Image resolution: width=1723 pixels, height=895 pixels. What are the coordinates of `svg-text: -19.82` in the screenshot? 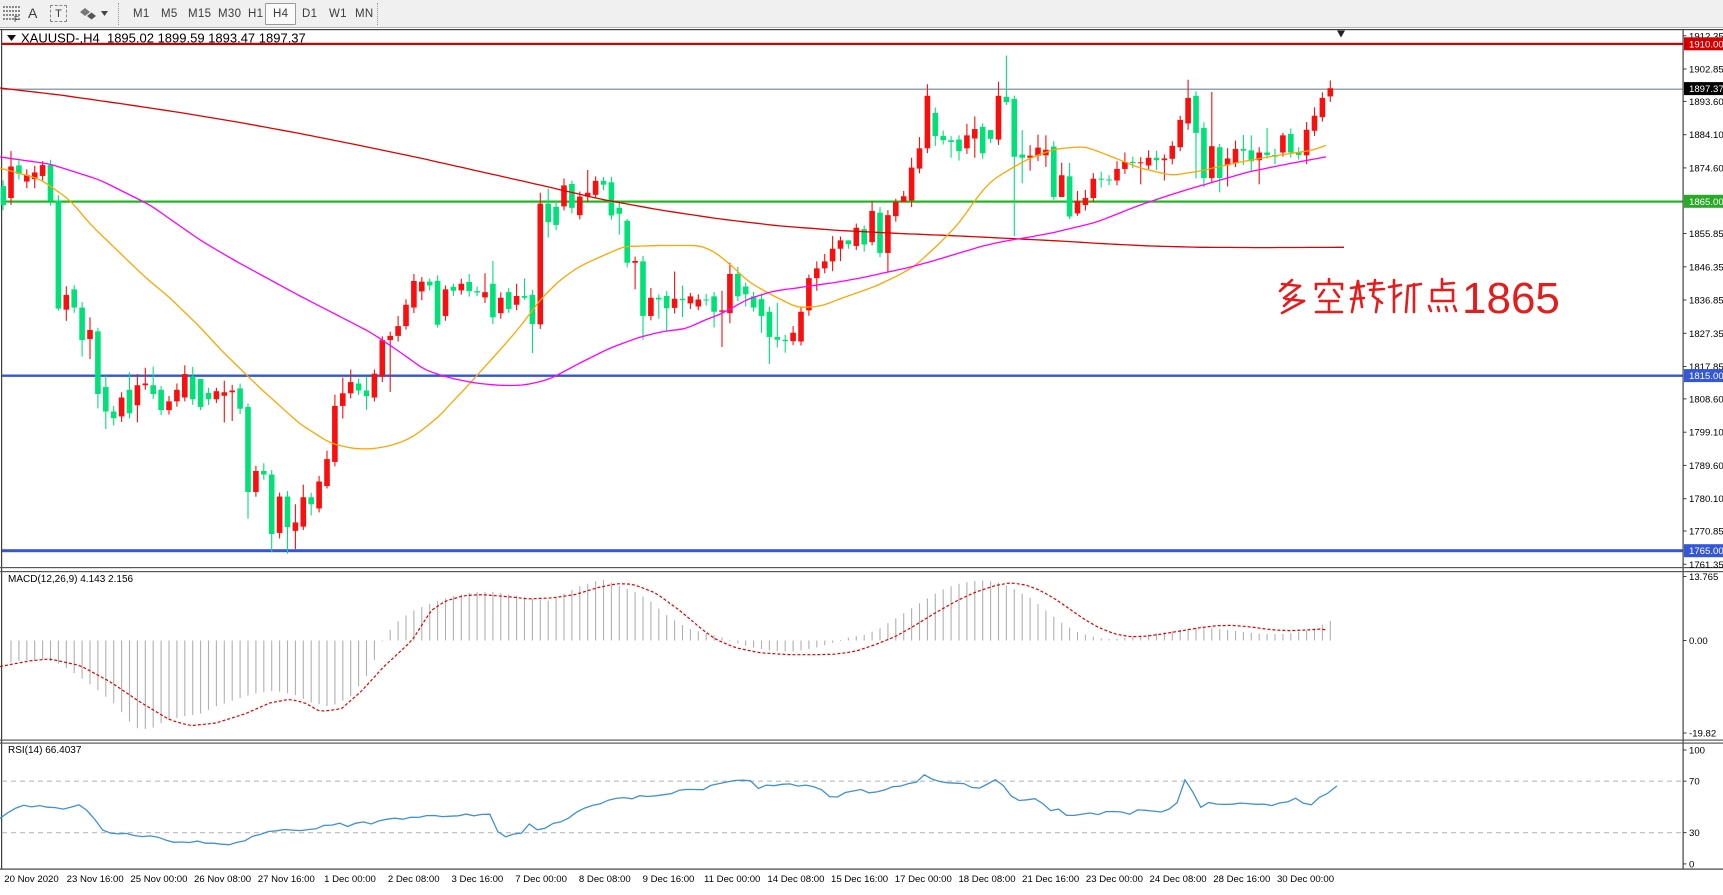 It's located at (1702, 734).